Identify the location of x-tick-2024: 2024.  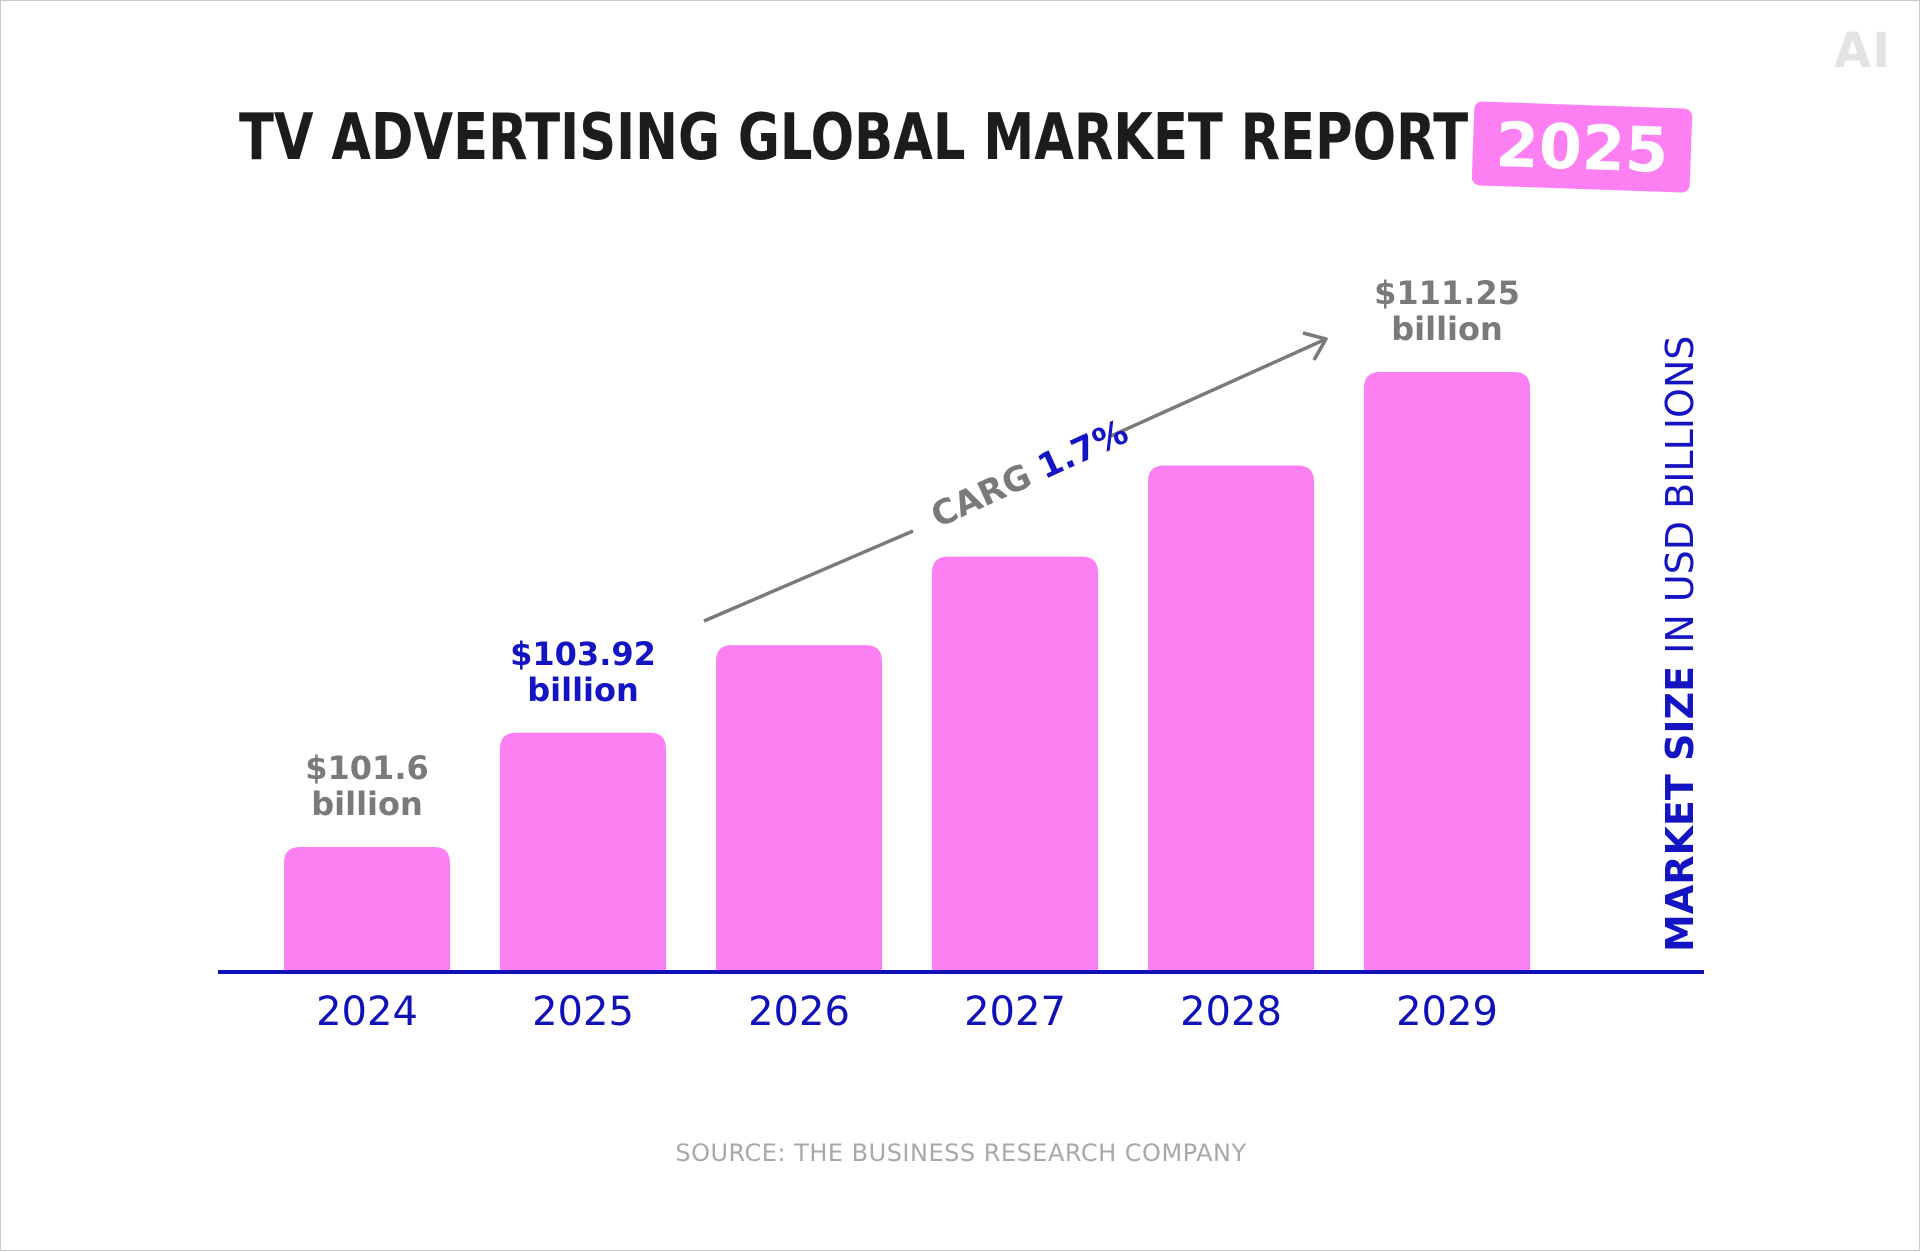
(367, 1012).